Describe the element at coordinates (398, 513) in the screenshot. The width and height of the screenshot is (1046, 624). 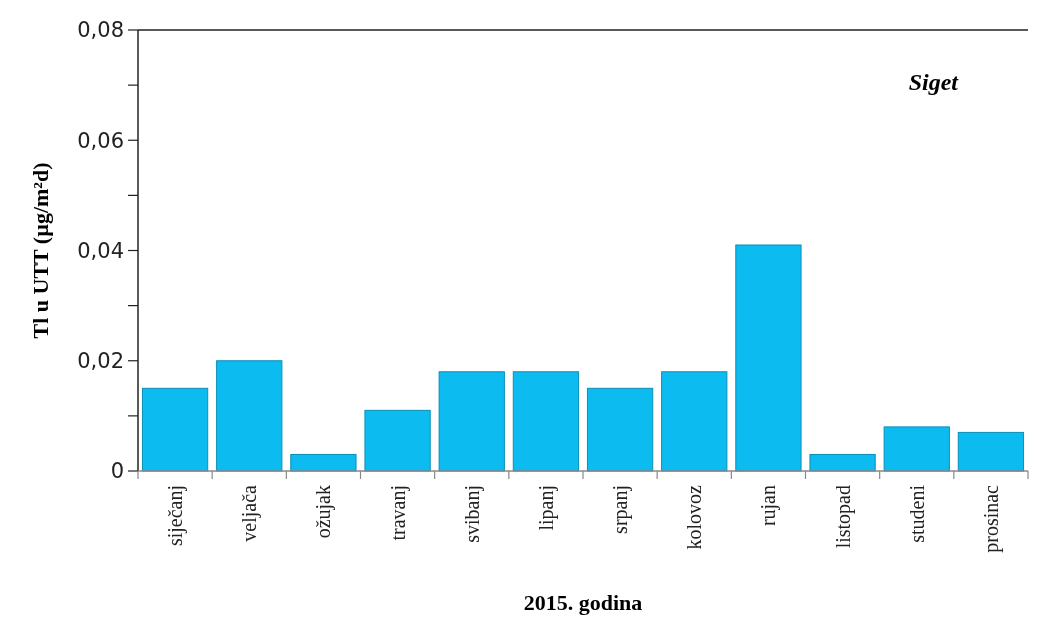
I see `x-tick-label: travanj` at that location.